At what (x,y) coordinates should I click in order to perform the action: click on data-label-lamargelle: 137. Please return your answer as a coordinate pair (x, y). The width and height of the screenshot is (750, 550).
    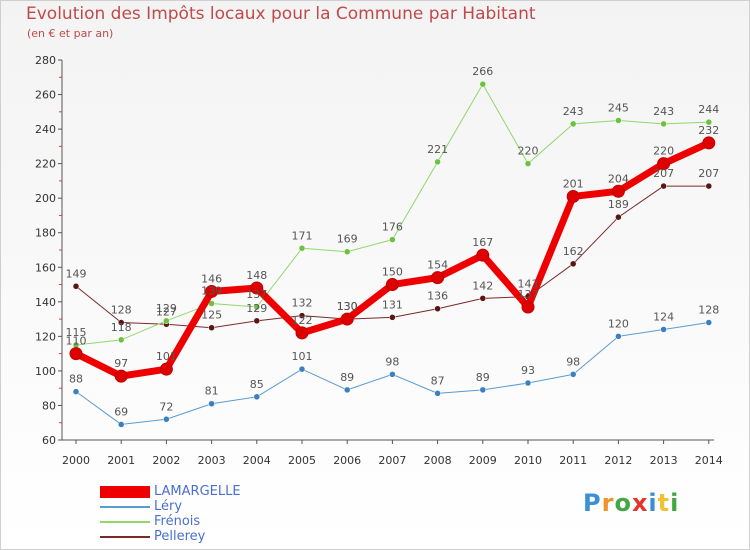
    Looking at the image, I should click on (528, 294).